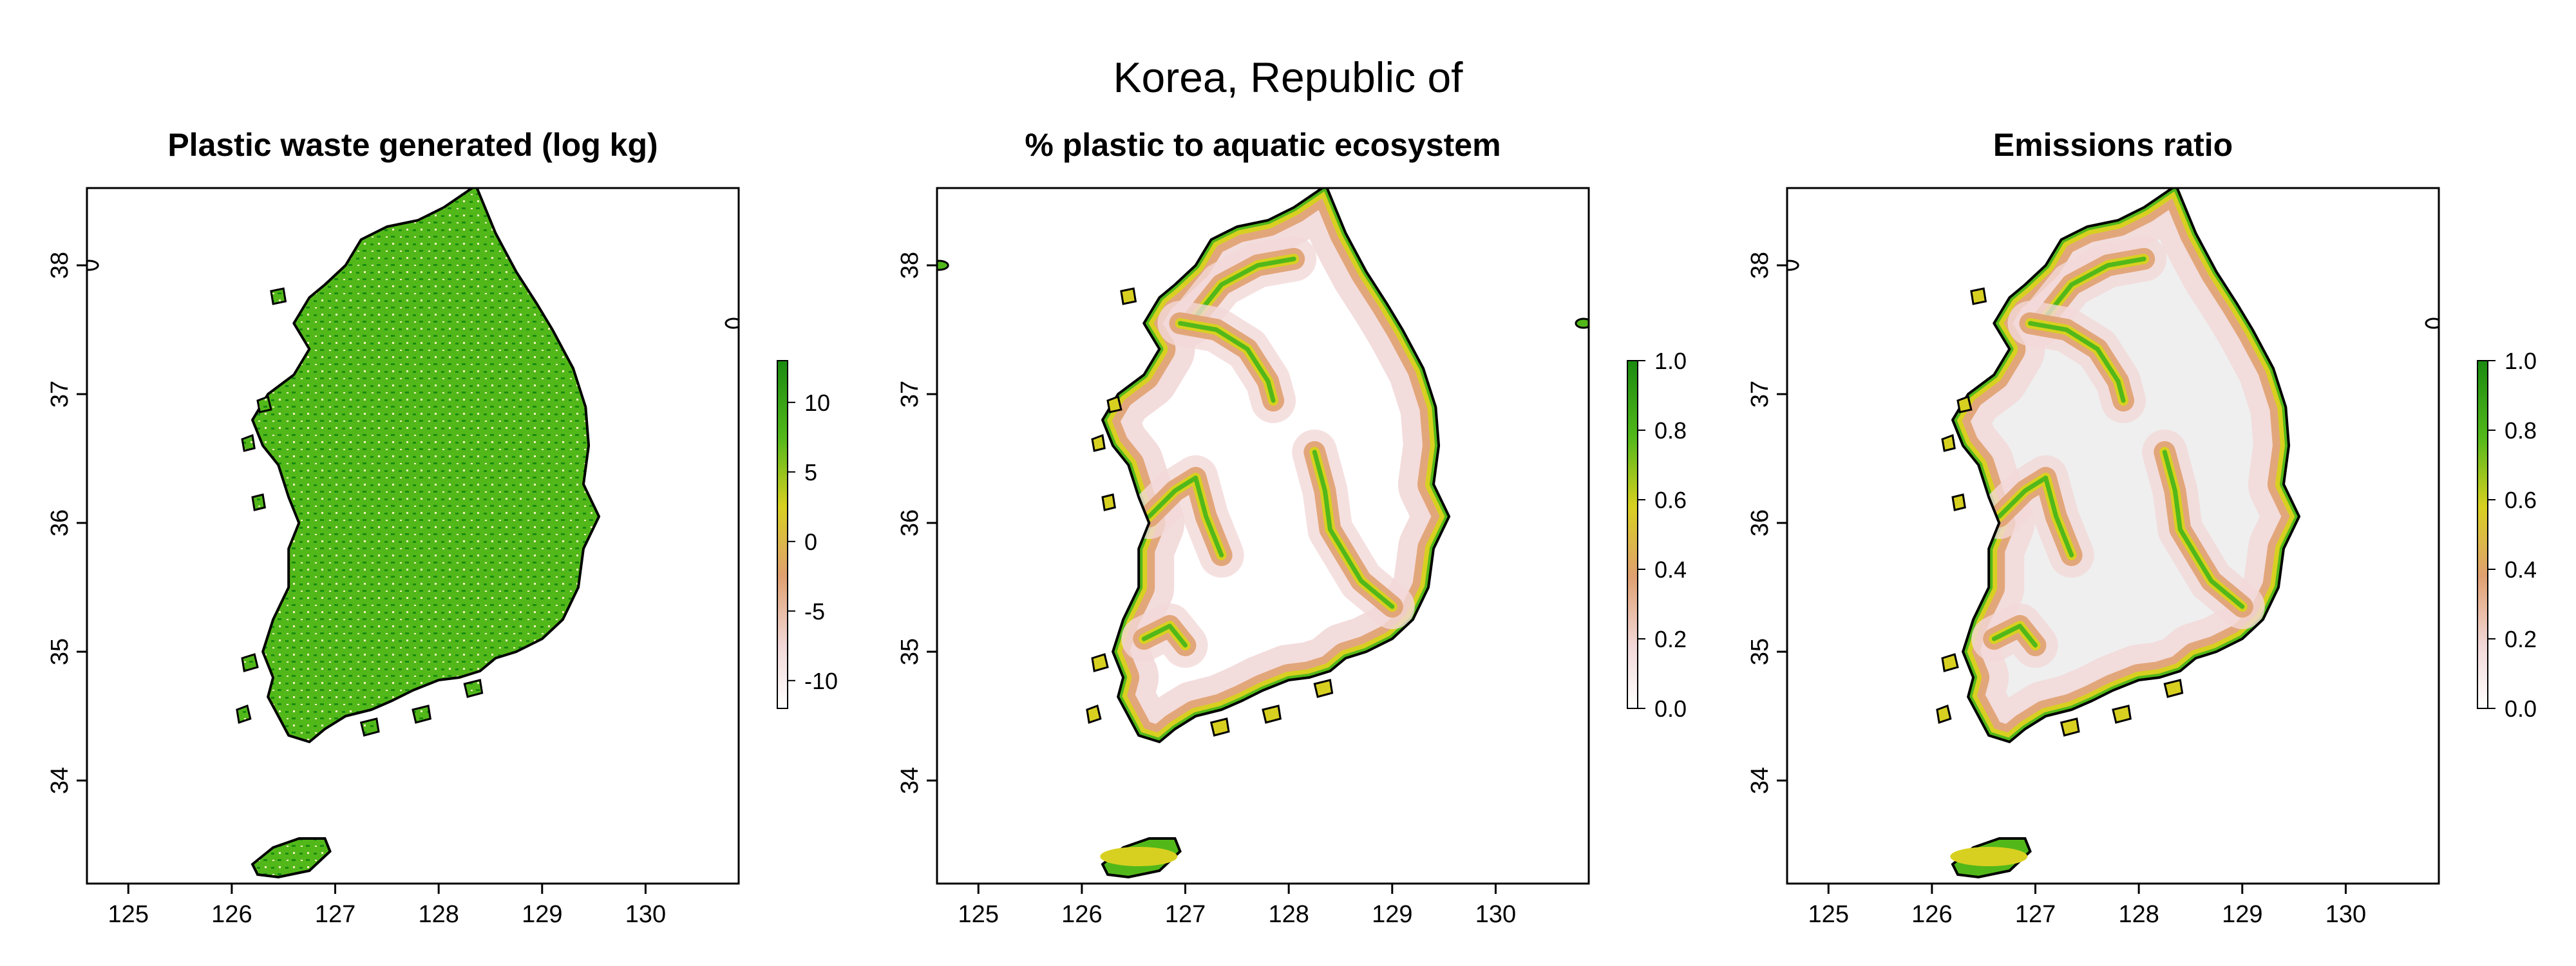  I want to click on colorbar-tick-label: 10, so click(817, 403).